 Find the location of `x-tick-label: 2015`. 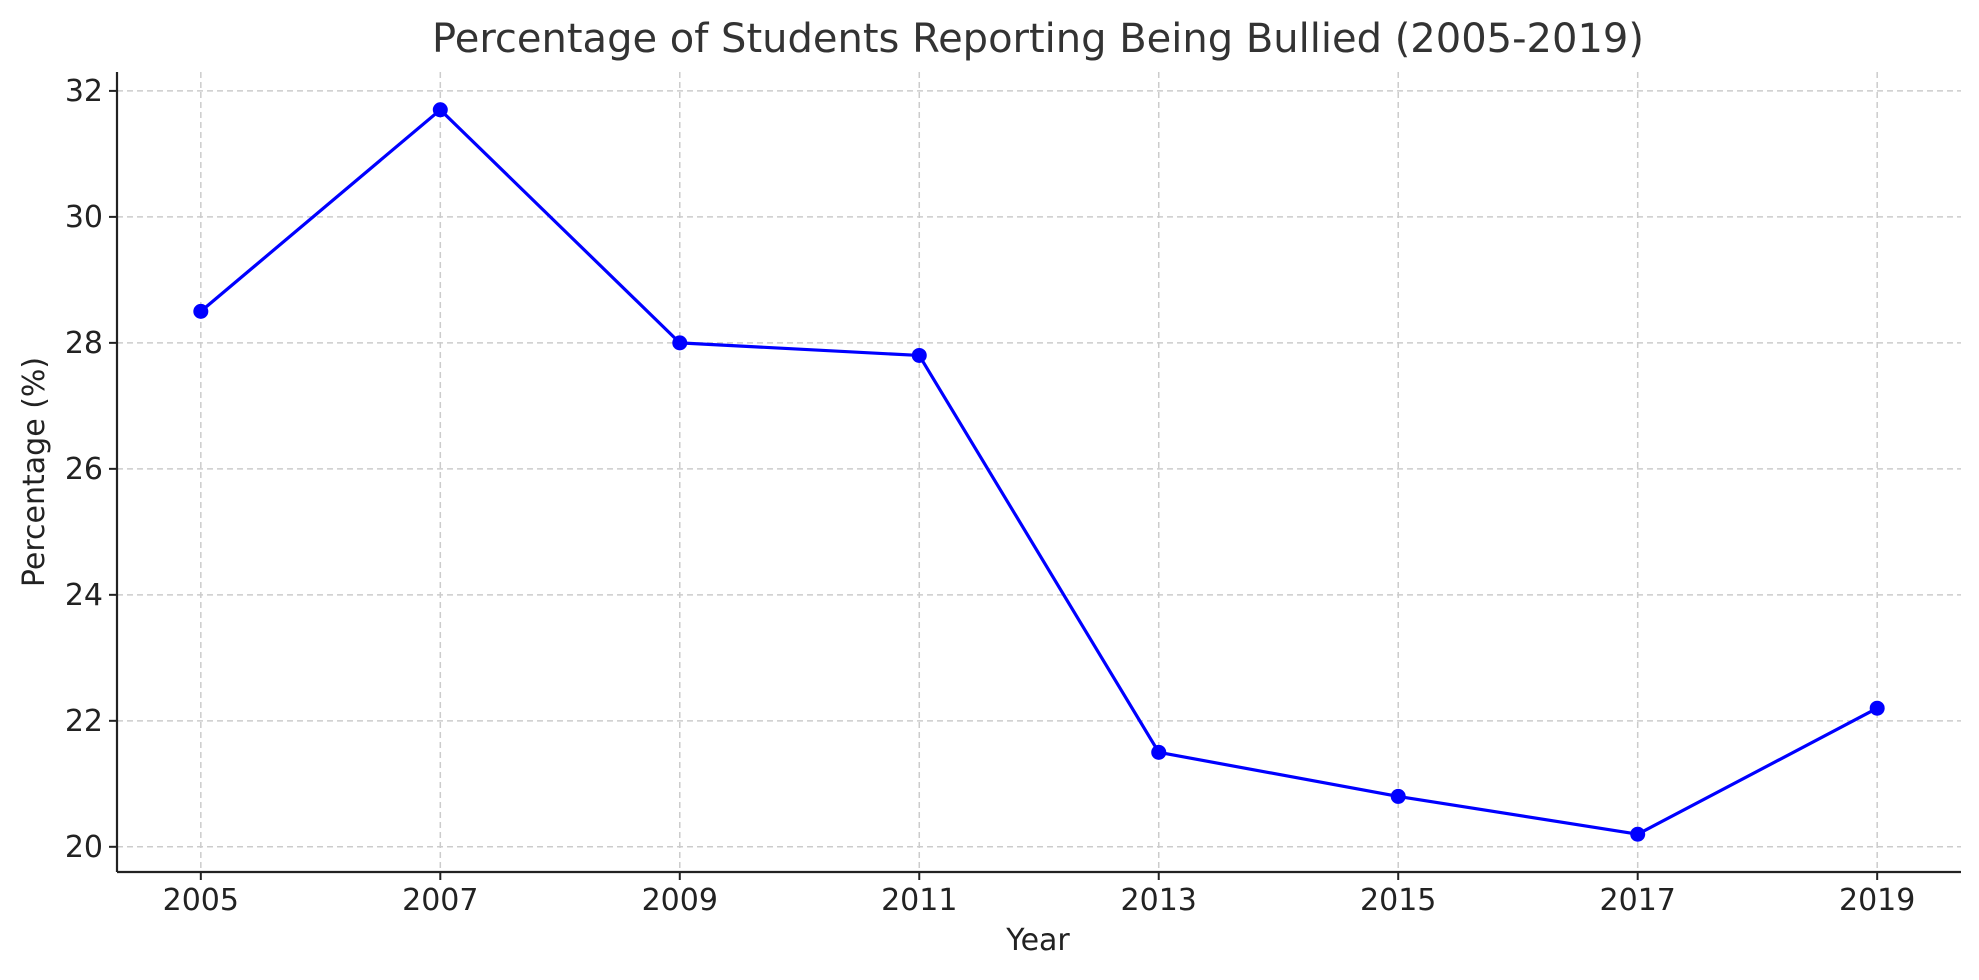

x-tick-label: 2015 is located at coordinates (1398, 900).